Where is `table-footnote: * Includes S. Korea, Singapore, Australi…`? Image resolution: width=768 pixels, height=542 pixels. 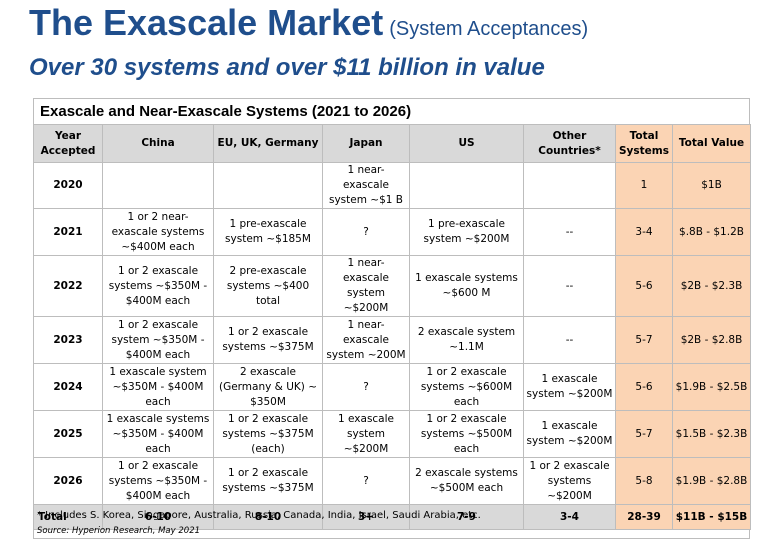 table-footnote: * Includes S. Korea, Singapore, Australi… is located at coordinates (259, 515).